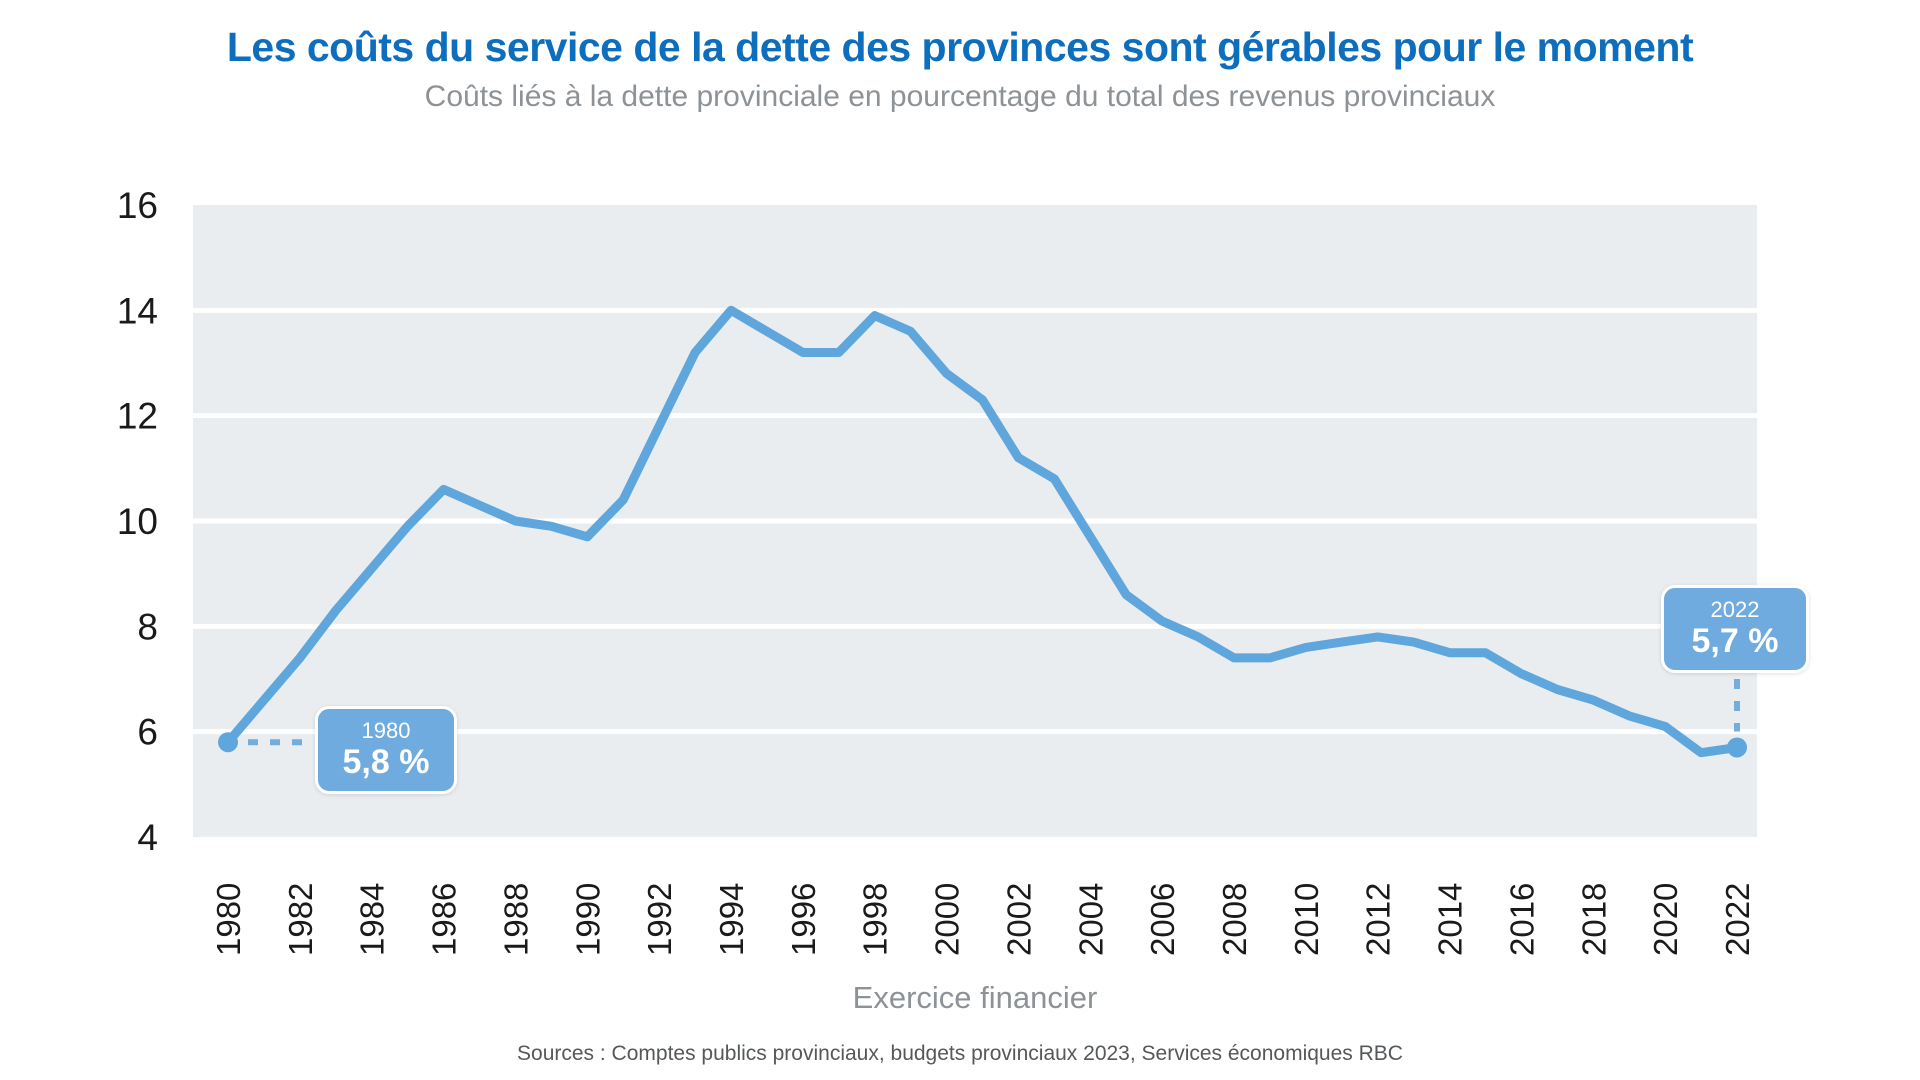 This screenshot has height=1080, width=1920. I want to click on x-axis-tick-label: 1982, so click(300, 919).